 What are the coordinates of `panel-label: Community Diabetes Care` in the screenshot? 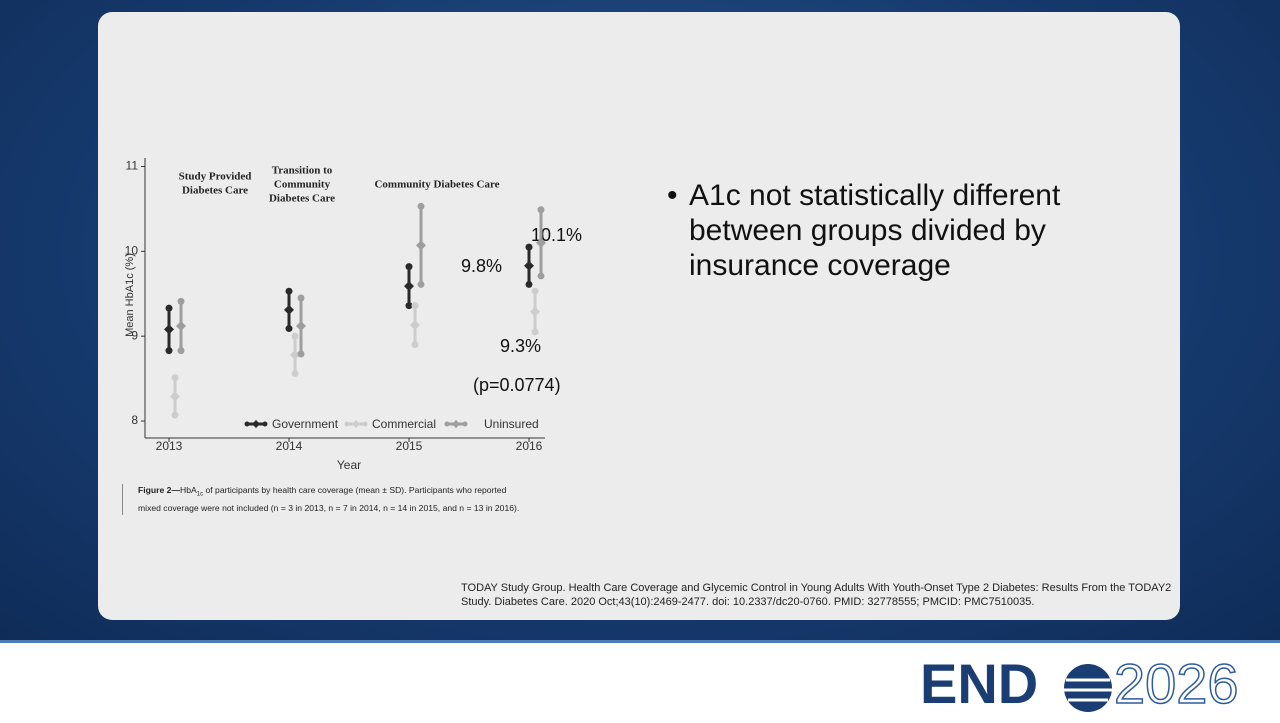 It's located at (436, 185).